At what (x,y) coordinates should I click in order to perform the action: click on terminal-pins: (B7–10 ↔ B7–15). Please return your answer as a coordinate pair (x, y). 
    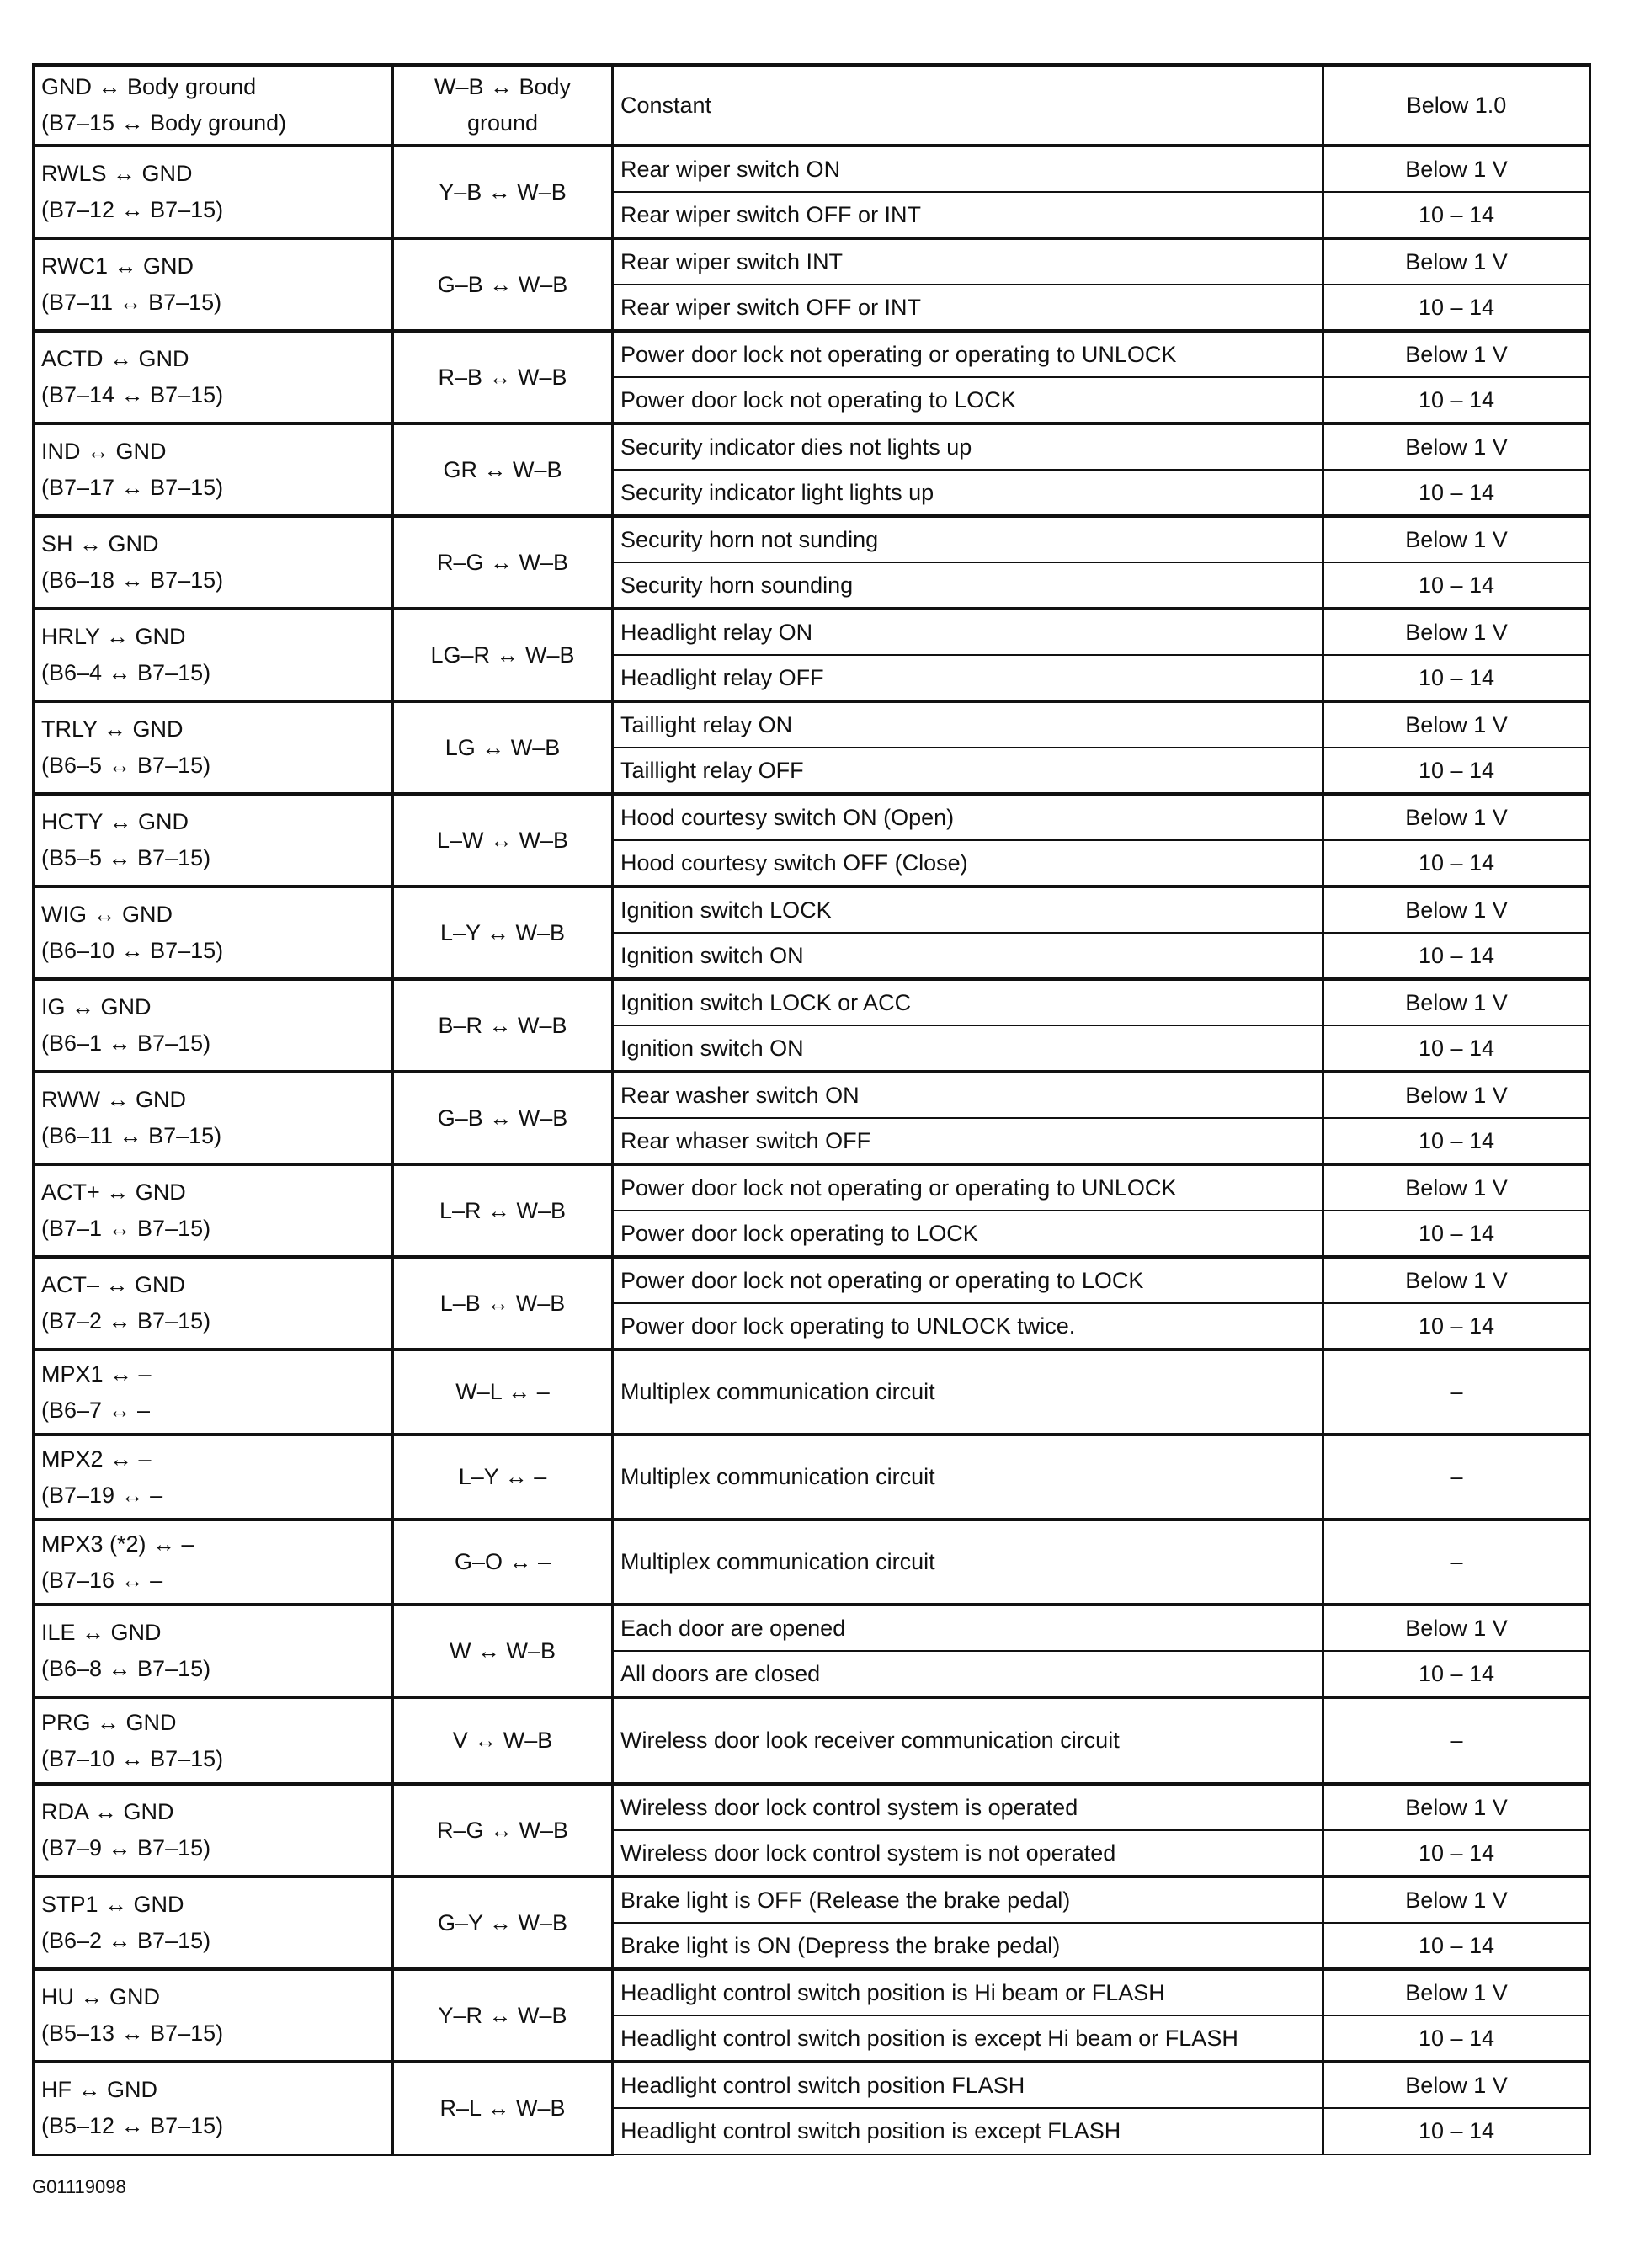
    Looking at the image, I should click on (132, 1758).